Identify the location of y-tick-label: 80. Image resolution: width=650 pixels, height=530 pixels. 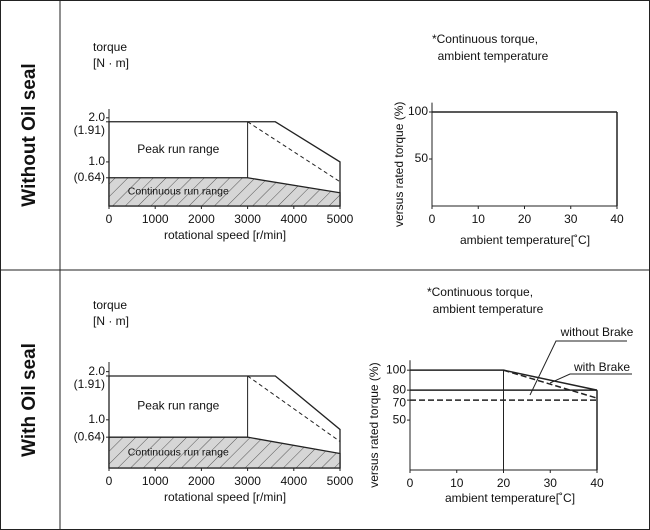
(400, 389).